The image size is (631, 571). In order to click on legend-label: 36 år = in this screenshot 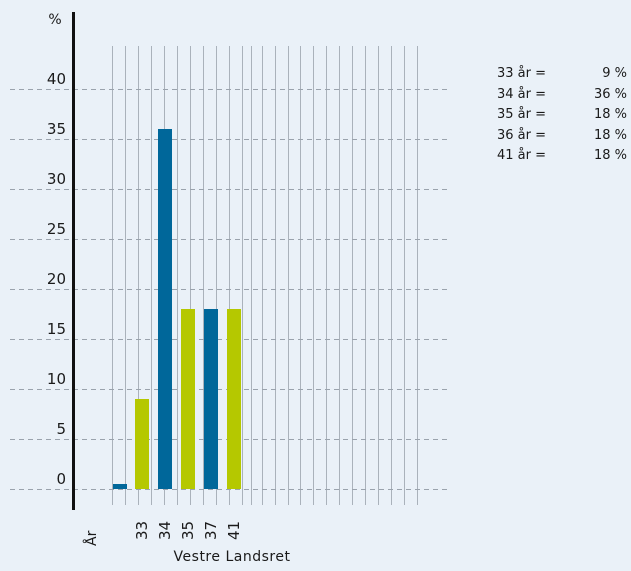, I will do `click(522, 135)`.